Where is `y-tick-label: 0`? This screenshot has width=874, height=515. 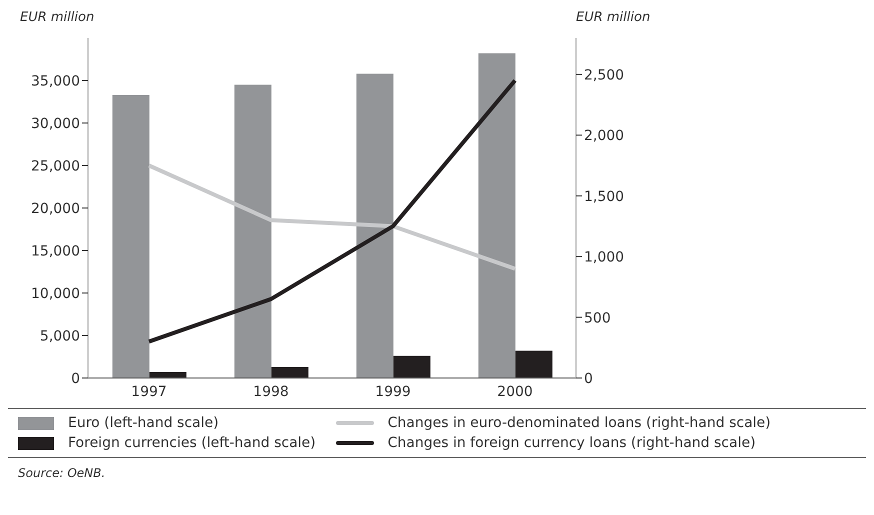
y-tick-label: 0 is located at coordinates (75, 378).